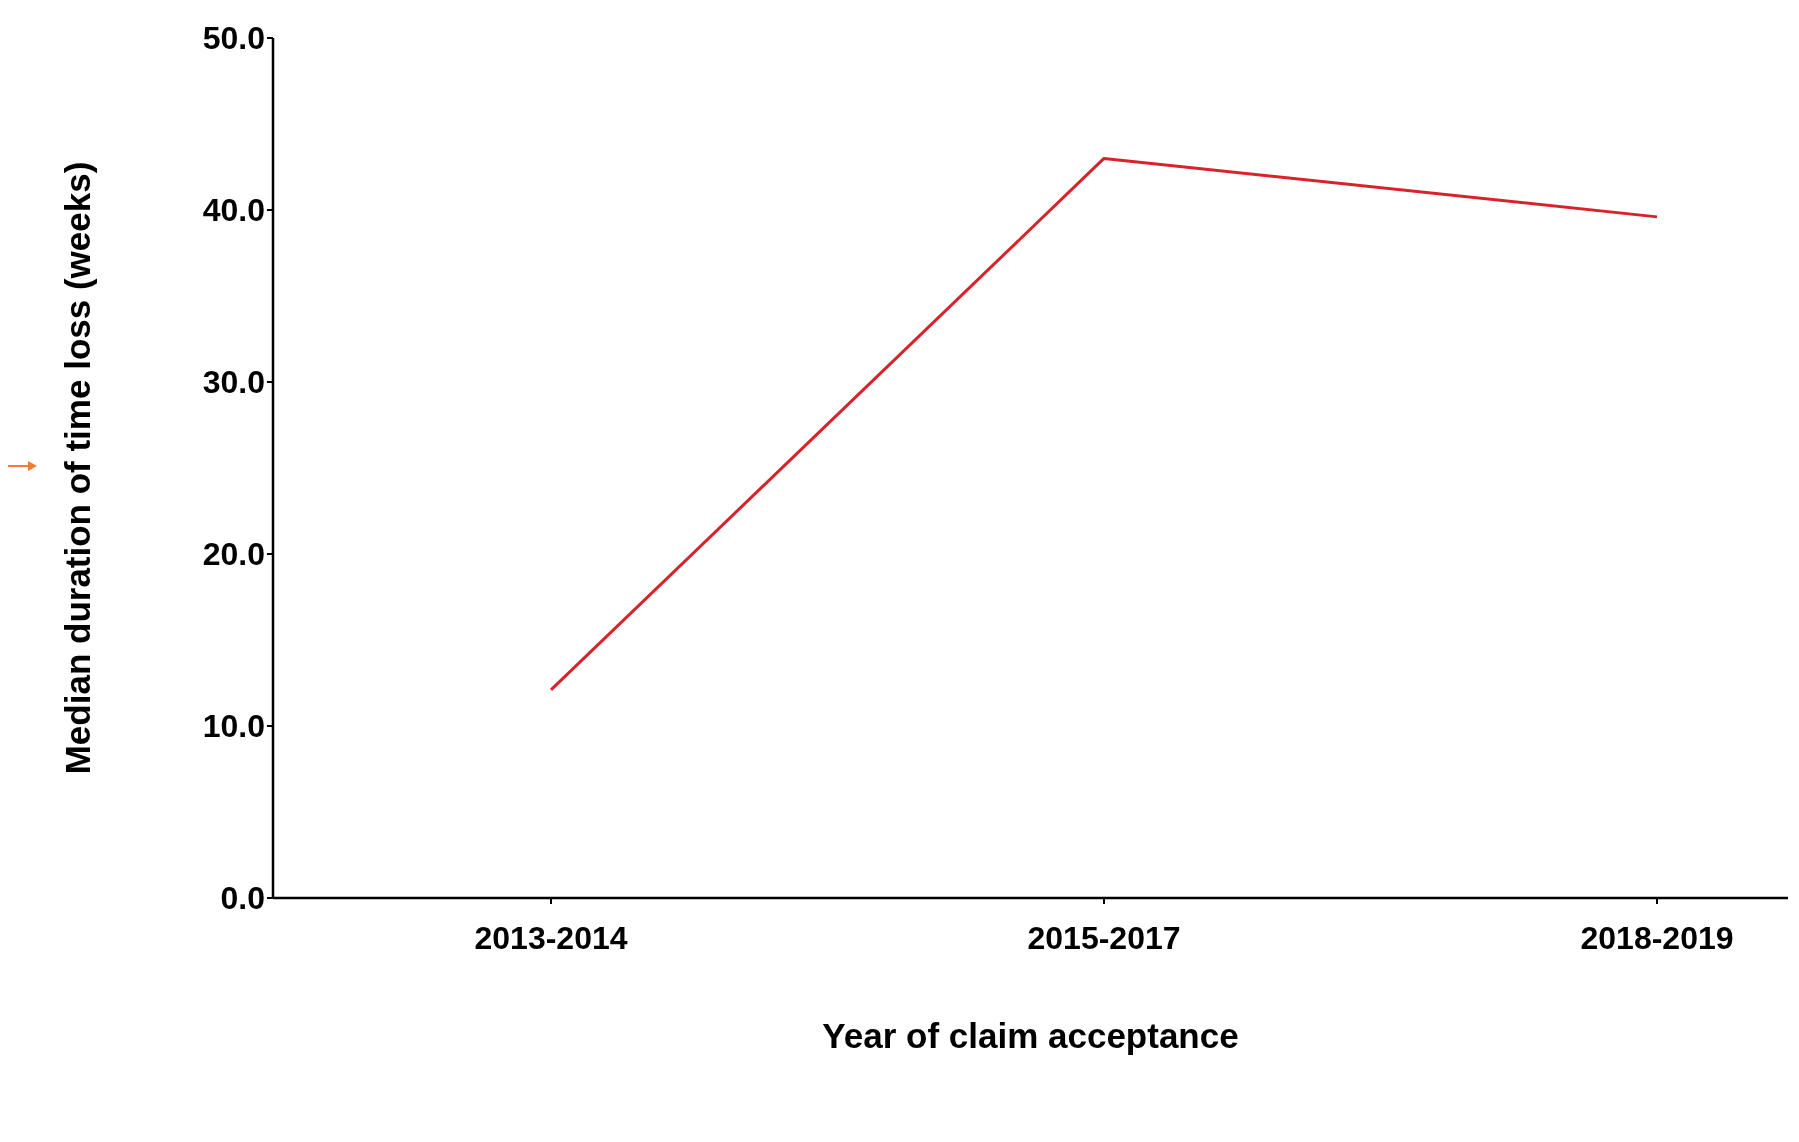 This screenshot has width=1799, height=1142. Describe the element at coordinates (242, 898) in the screenshot. I see `y-tick-label: 0.0` at that location.